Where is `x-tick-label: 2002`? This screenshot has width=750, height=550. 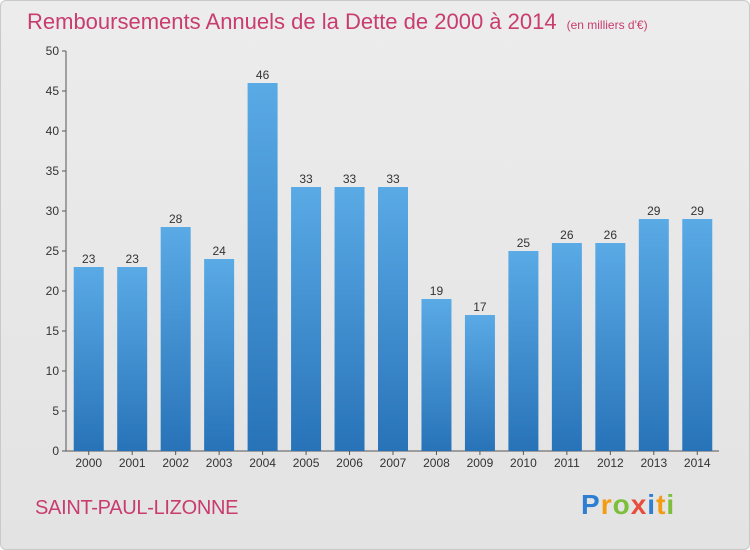 x-tick-label: 2002 is located at coordinates (175, 463).